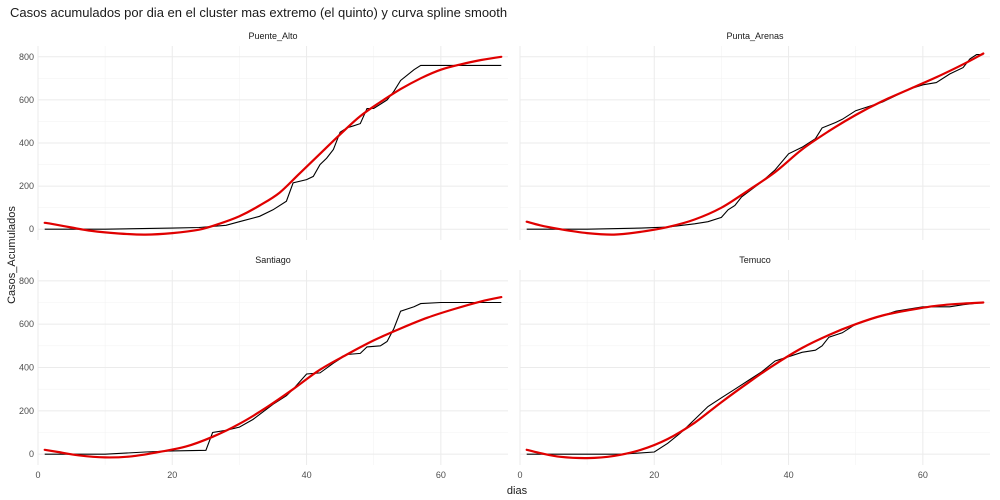 The image size is (1000, 500). What do you see at coordinates (755, 260) in the screenshot?
I see `facet-label: Temuco` at bounding box center [755, 260].